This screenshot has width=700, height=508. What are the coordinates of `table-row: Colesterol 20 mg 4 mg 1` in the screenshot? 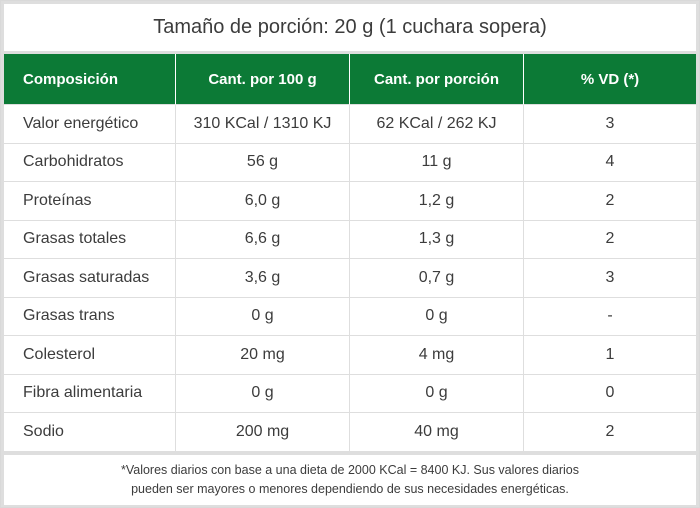 It's located at (350, 355).